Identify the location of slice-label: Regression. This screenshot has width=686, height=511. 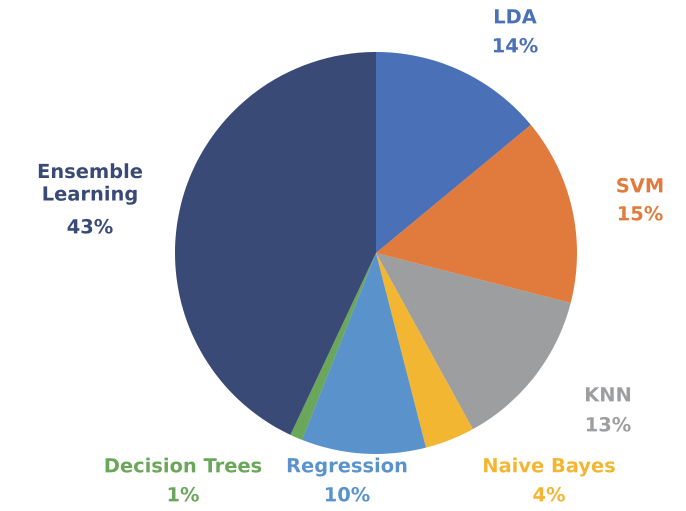
(347, 467).